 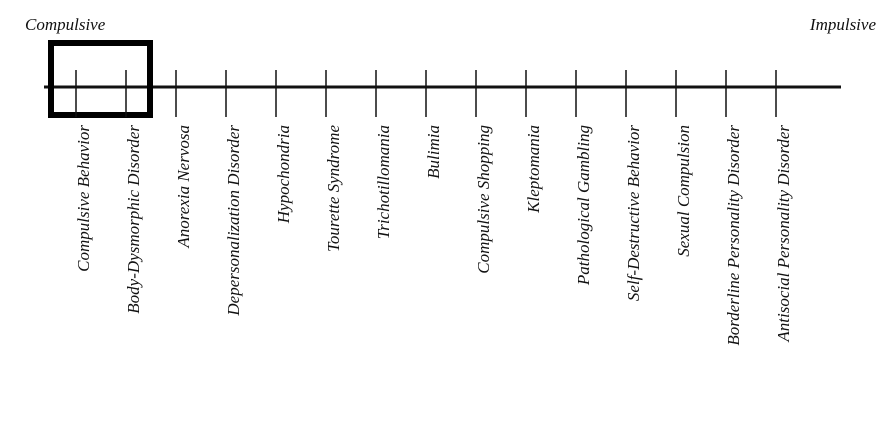 I want to click on item-label: Compulsive Behavior, so click(x=83, y=198).